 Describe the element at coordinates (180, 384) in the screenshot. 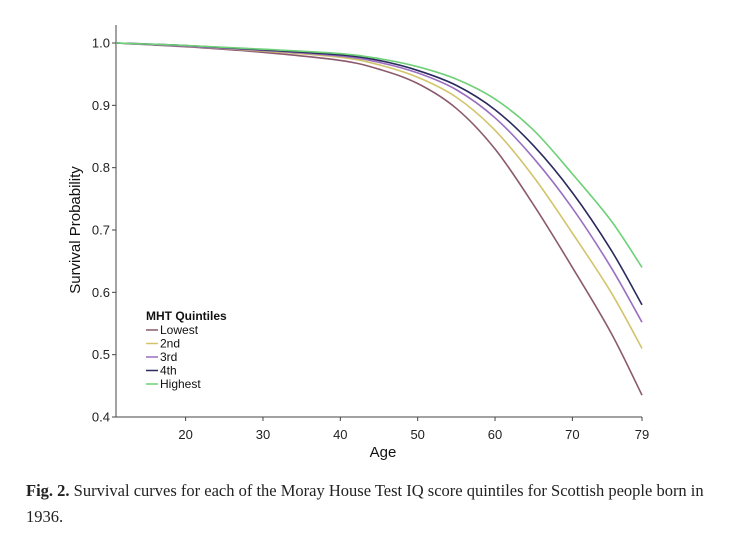

I see `legend-label: Highest` at that location.